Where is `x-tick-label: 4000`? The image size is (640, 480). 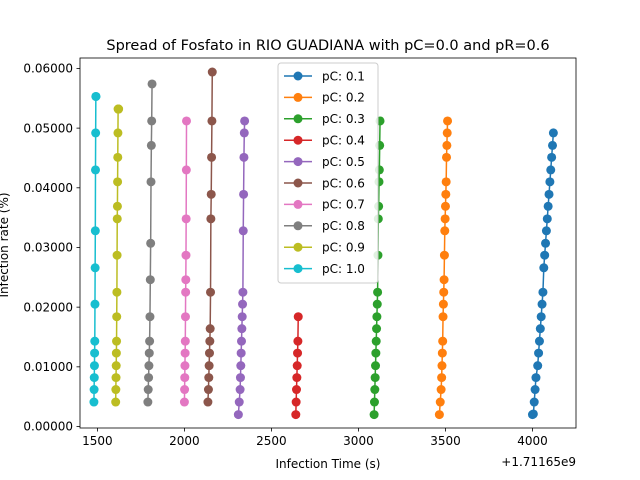
x-tick-label: 4000 is located at coordinates (532, 441).